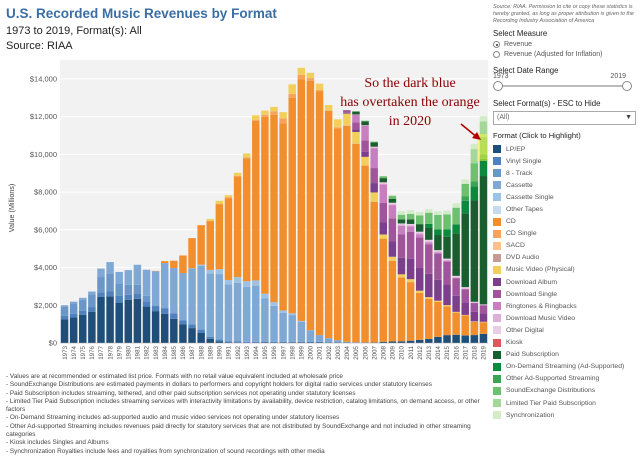  What do you see at coordinates (564, 149) in the screenshot?
I see `legend-item: LP/EP` at bounding box center [564, 149].